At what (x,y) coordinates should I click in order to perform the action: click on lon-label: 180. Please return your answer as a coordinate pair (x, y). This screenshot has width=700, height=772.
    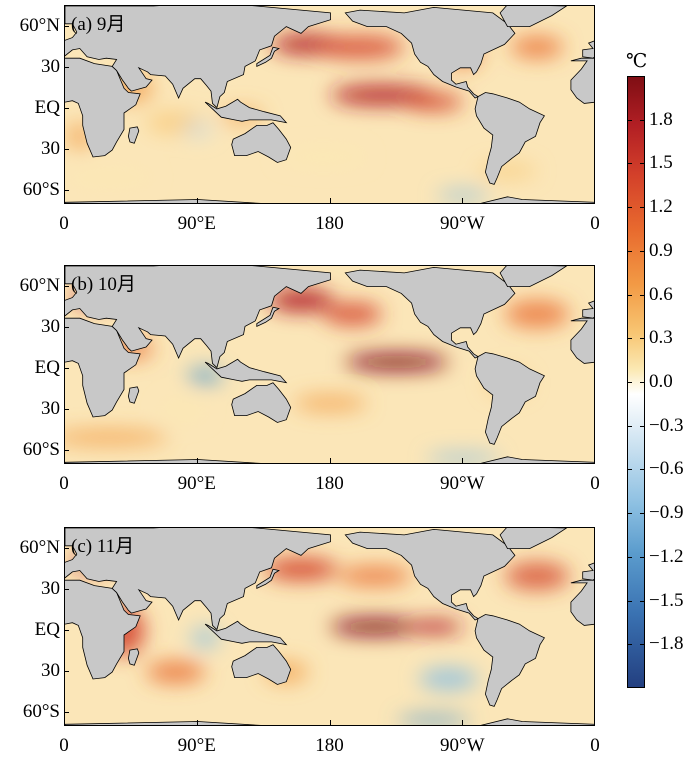
    Looking at the image, I should click on (329, 223).